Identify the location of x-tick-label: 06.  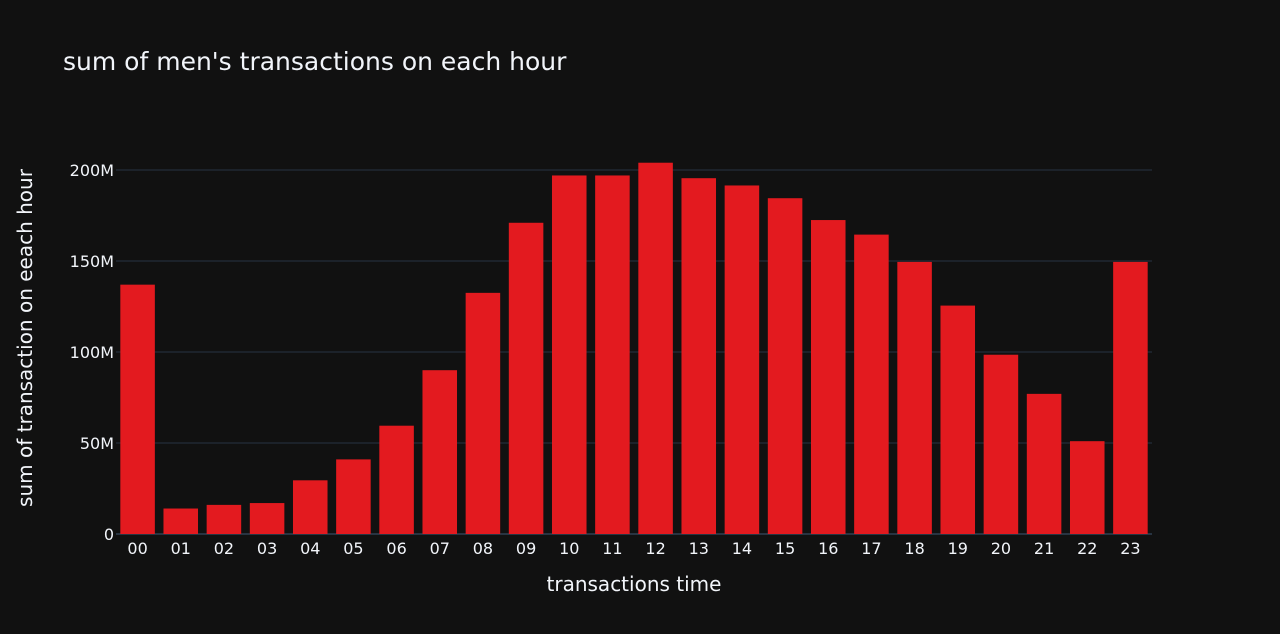
(396, 548).